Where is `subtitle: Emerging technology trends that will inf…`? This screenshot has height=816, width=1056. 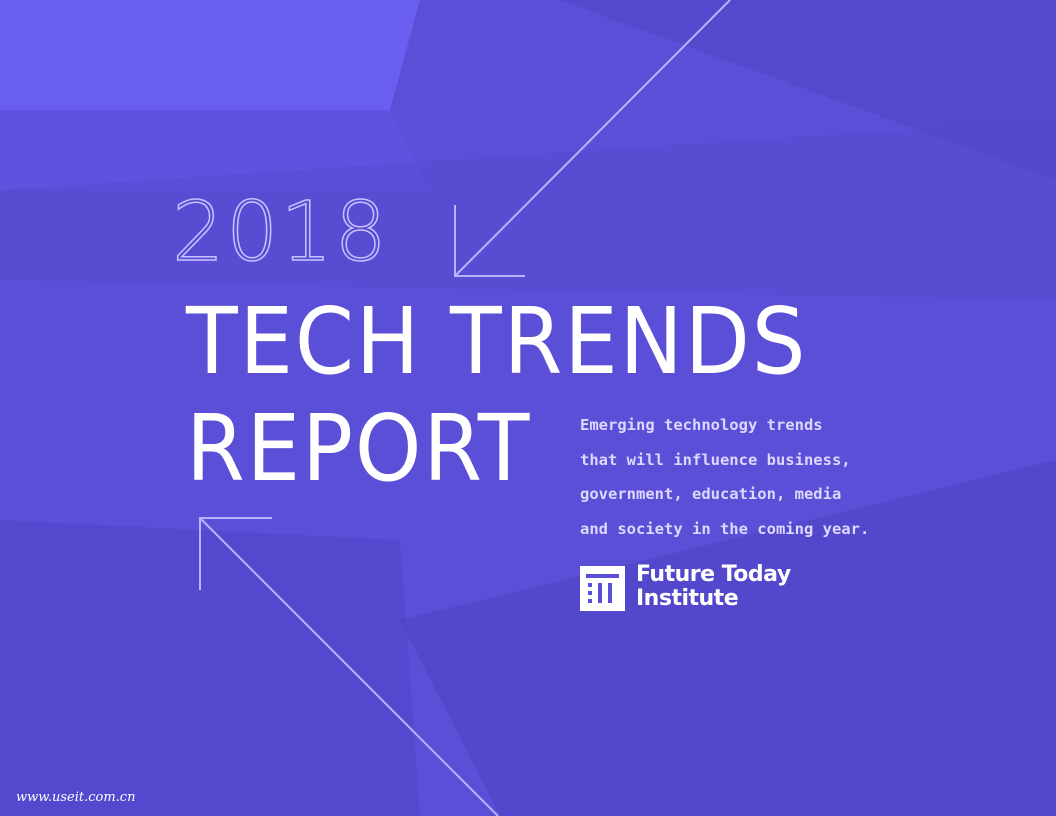
subtitle: Emerging technology trends that will inf… is located at coordinates (724, 477).